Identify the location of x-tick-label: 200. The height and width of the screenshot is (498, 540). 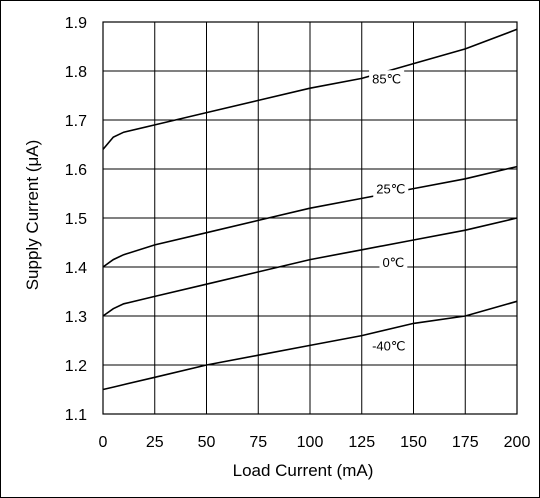
(517, 442).